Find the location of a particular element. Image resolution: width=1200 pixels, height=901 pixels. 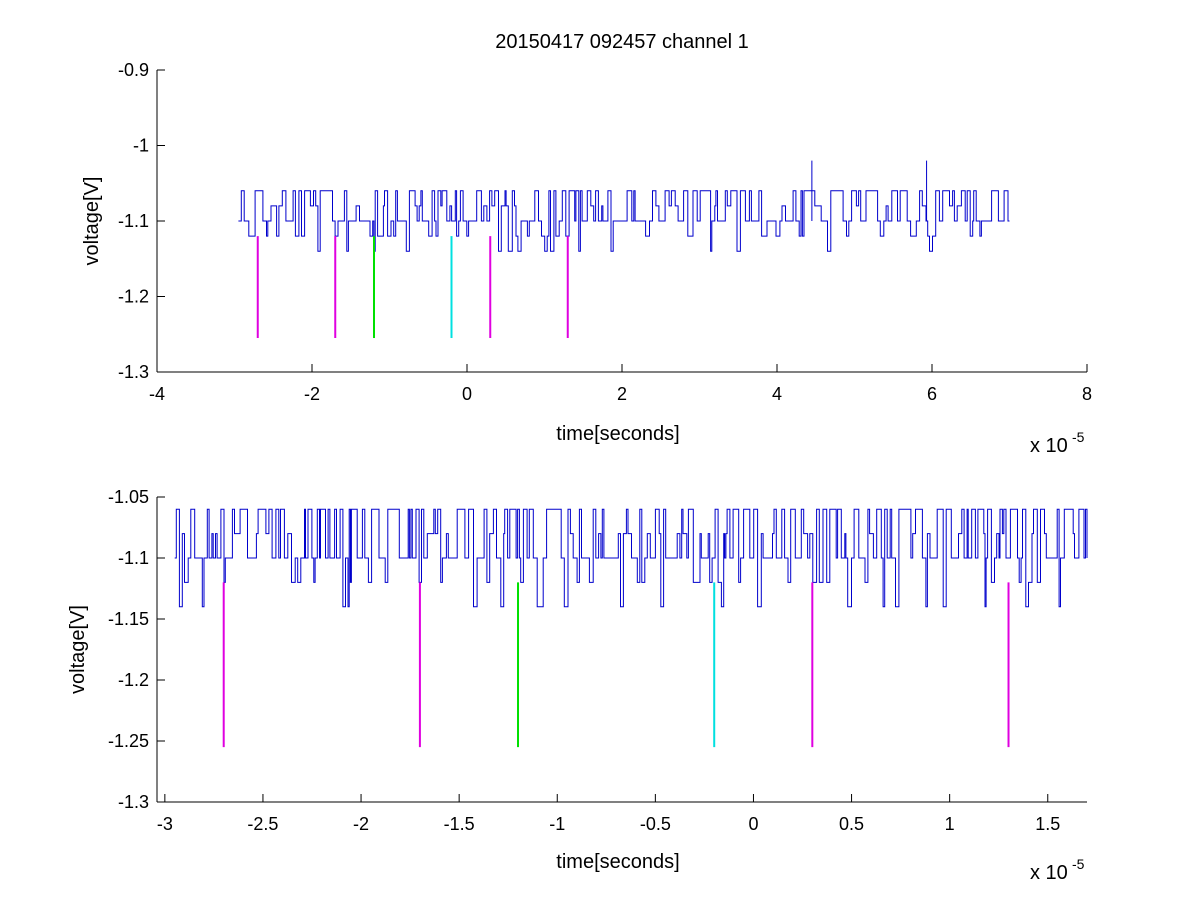

y-tick-label: -1.05 is located at coordinates (128, 497).